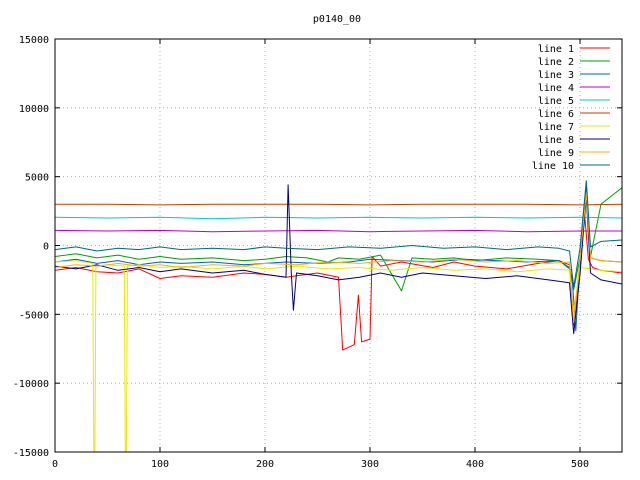 Image resolution: width=640 pixels, height=480 pixels. I want to click on y-tick-label: 10000, so click(34, 109).